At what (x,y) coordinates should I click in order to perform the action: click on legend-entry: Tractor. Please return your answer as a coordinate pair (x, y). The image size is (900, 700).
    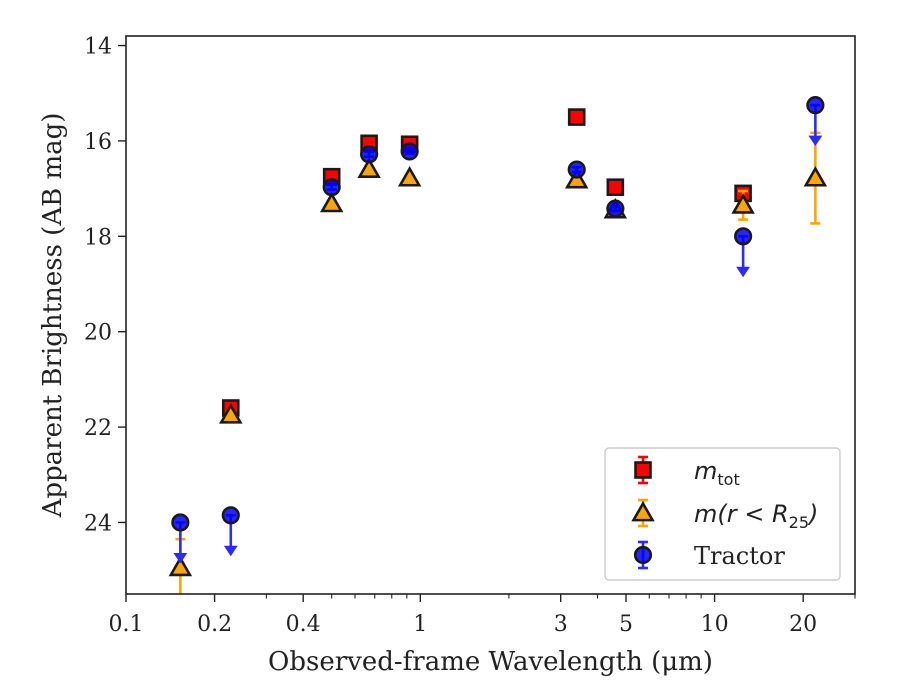
    Looking at the image, I should click on (709, 555).